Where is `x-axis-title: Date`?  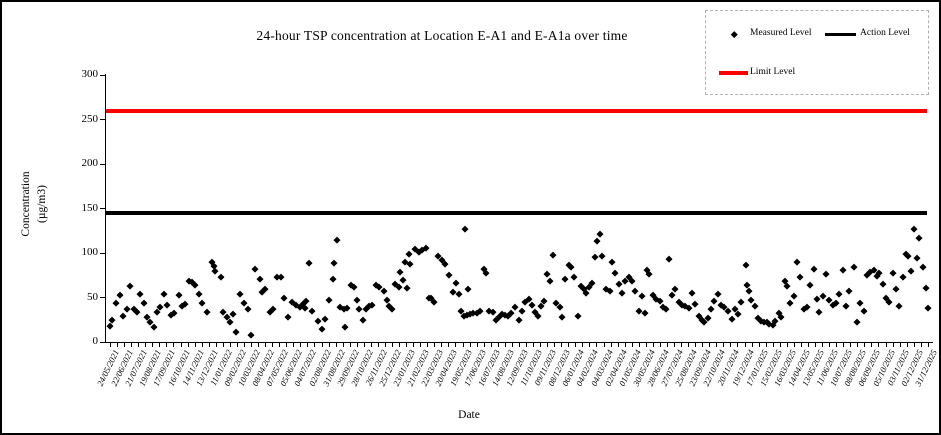
x-axis-title: Date is located at coordinates (469, 415).